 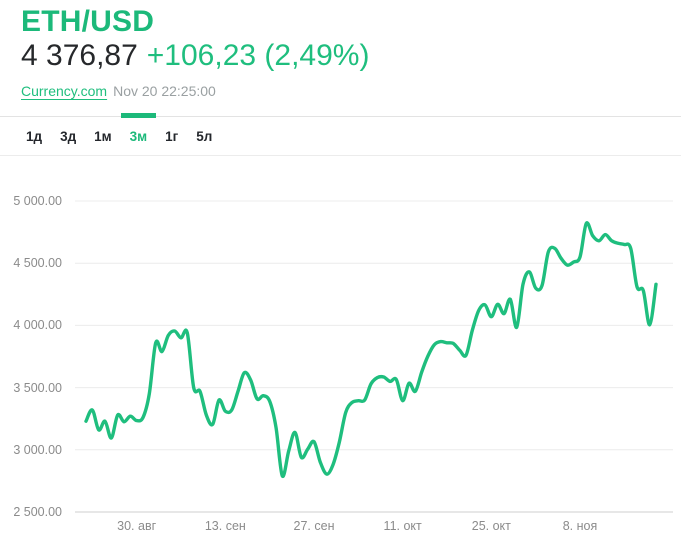 I want to click on range-tab-label: 3д, so click(x=68, y=136).